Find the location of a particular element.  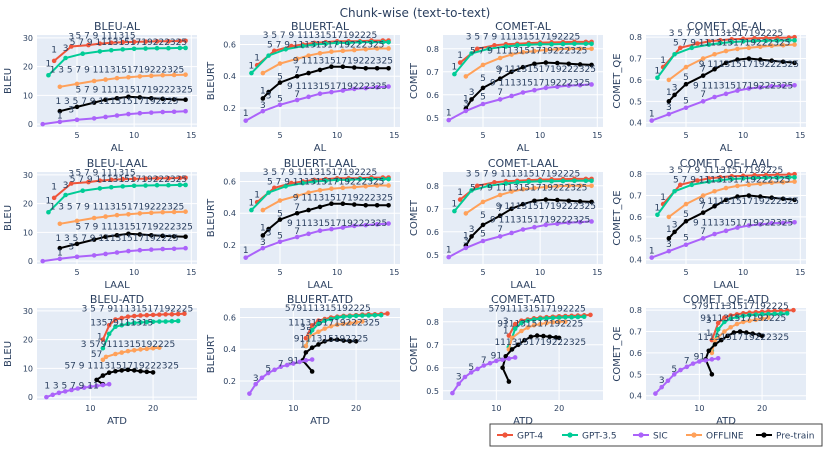

subplot-title: BLEU-AL is located at coordinates (117, 26).